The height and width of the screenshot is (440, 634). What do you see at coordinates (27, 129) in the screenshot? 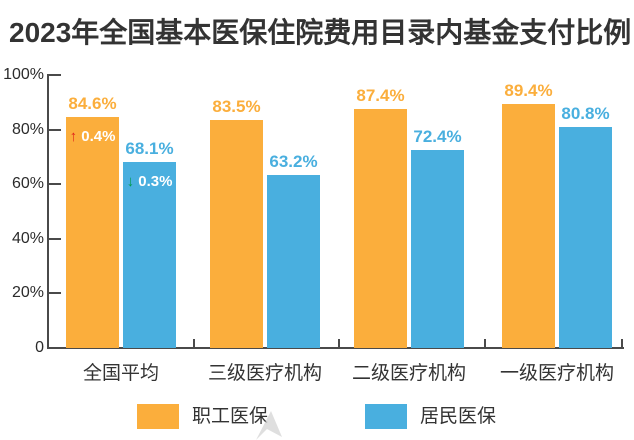
I see `y-axis-tick-label: 80%` at bounding box center [27, 129].